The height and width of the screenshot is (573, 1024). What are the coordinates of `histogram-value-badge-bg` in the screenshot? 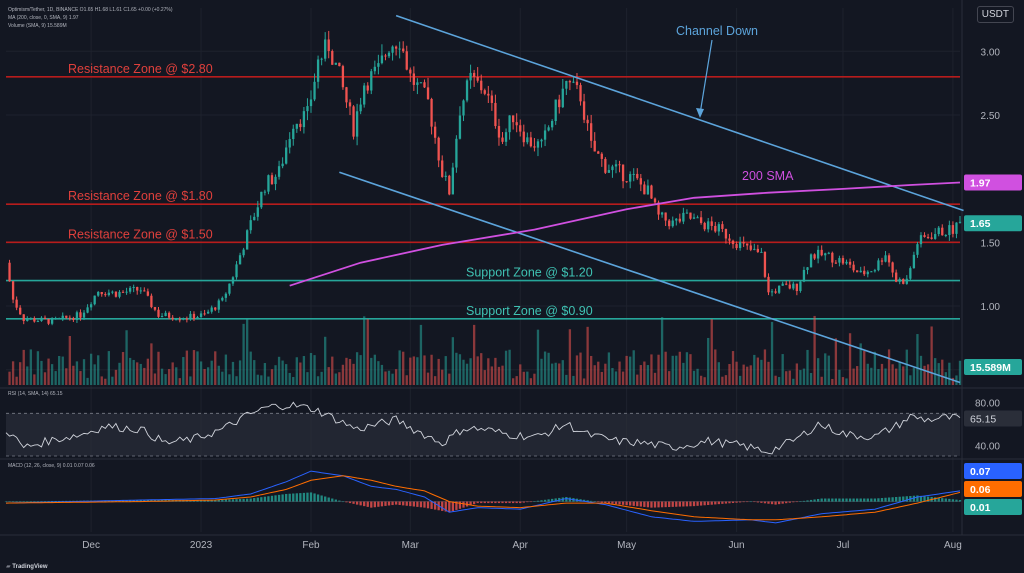 It's located at (993, 507).